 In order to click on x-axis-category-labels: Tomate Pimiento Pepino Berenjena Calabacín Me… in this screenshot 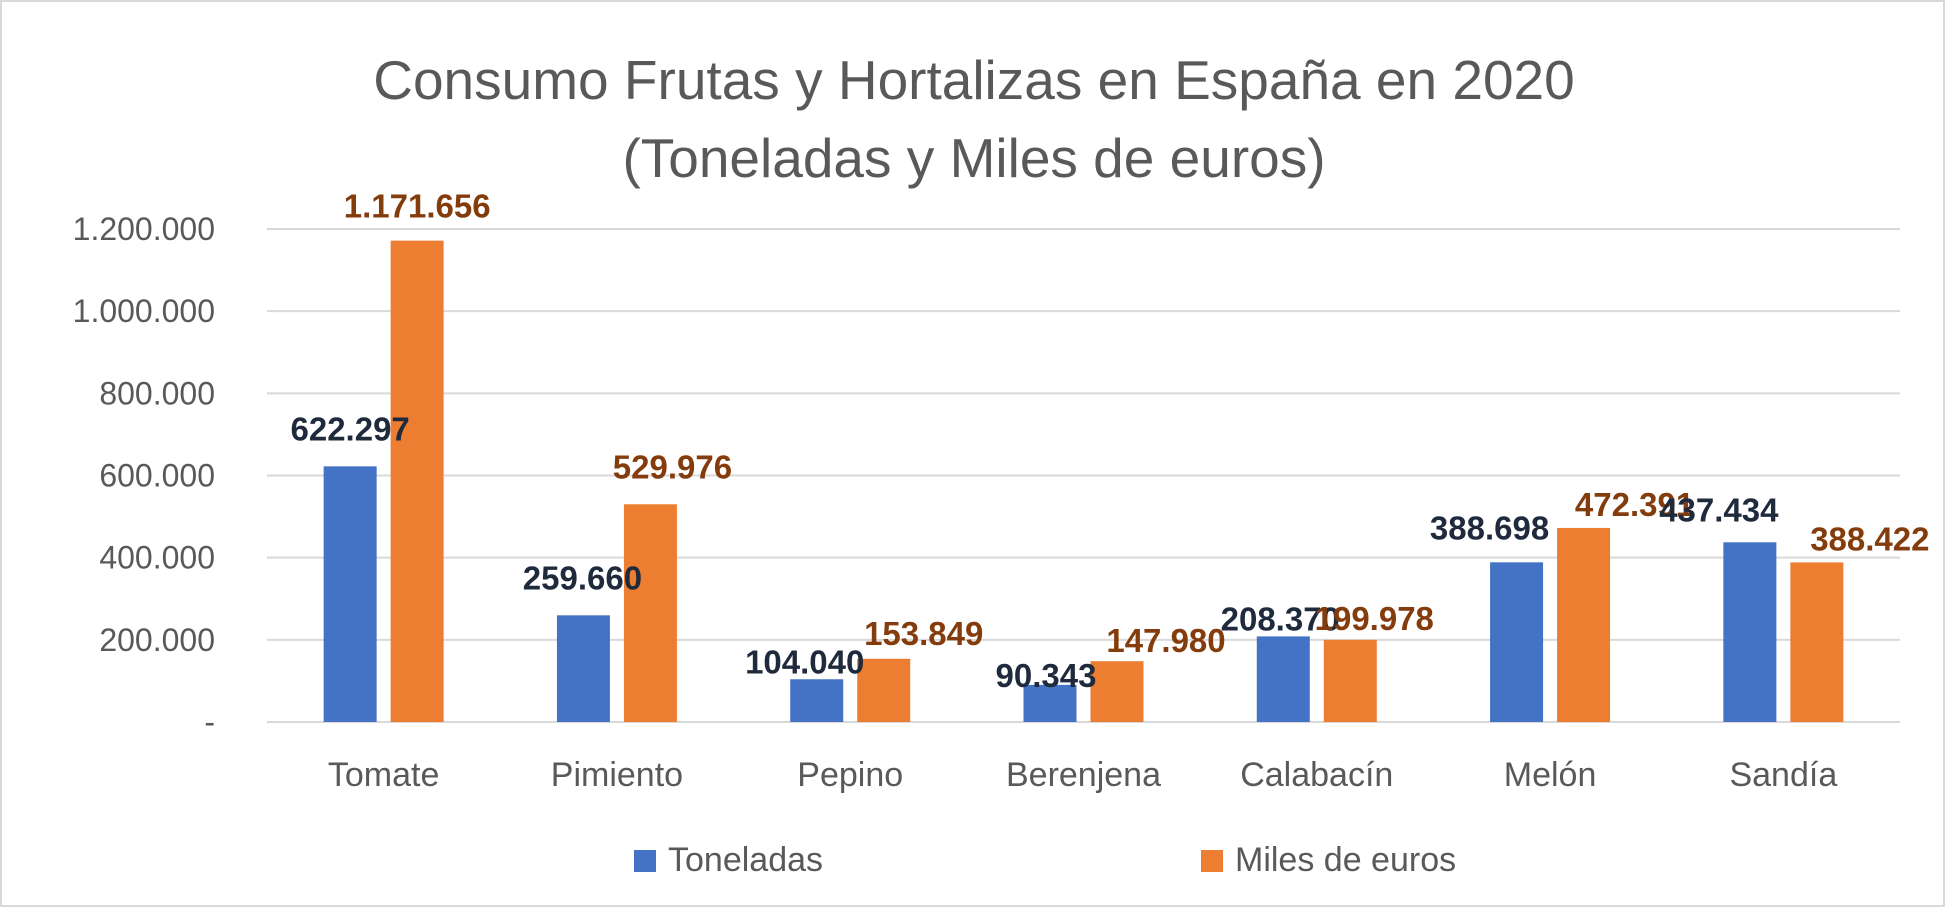, I will do `click(1082, 775)`.